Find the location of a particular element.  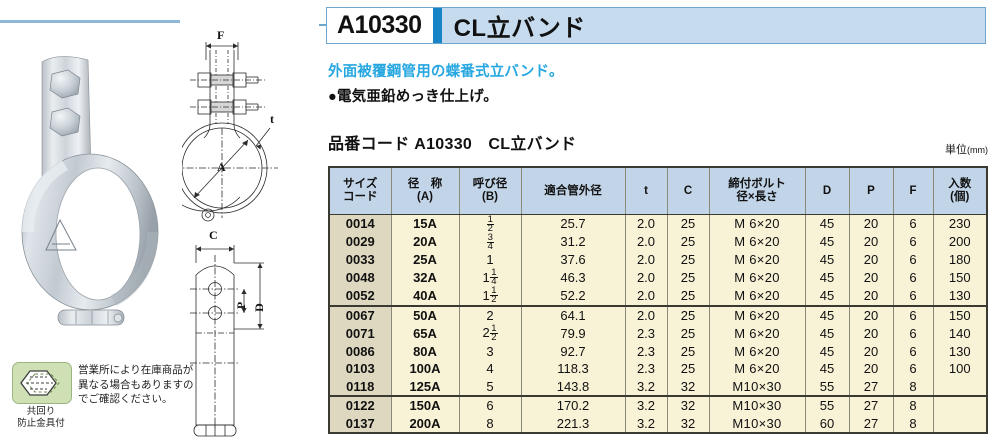

cell-pipe_od: 37.6 is located at coordinates (573, 260).